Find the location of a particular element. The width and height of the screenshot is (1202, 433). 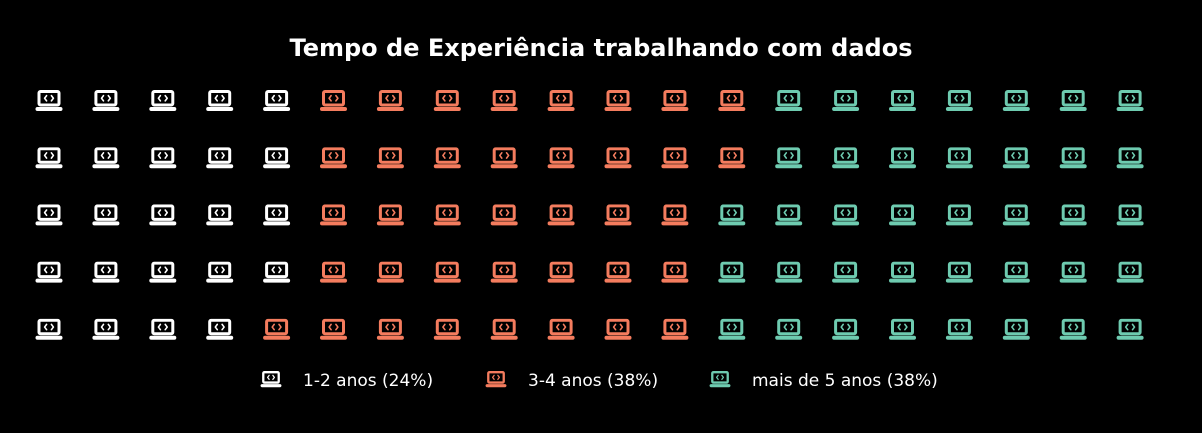

legend-label: 3-4 anos (38%) is located at coordinates (593, 381).